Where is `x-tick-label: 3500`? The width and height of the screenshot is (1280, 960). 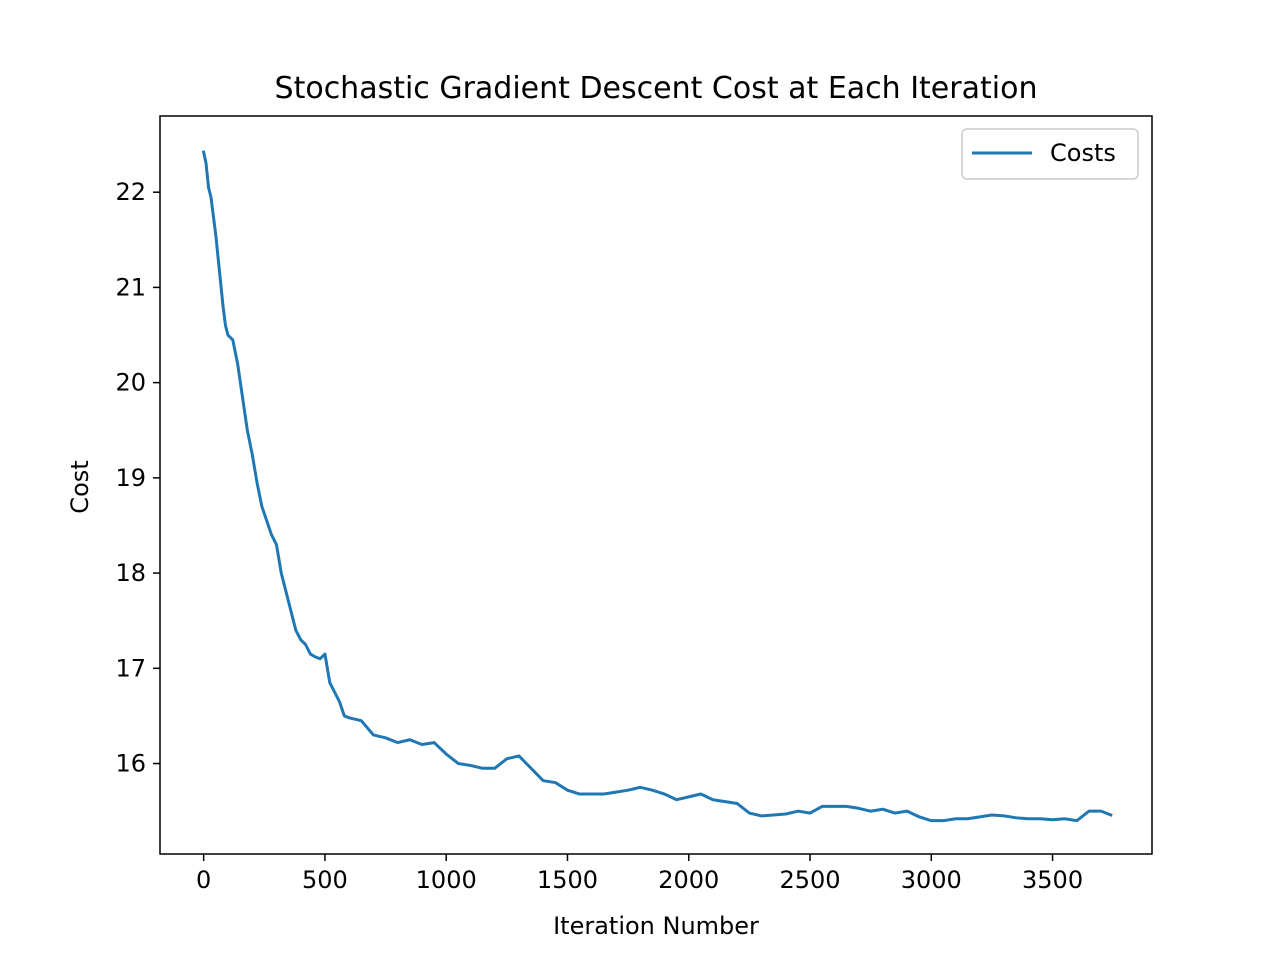
x-tick-label: 3500 is located at coordinates (1052, 880).